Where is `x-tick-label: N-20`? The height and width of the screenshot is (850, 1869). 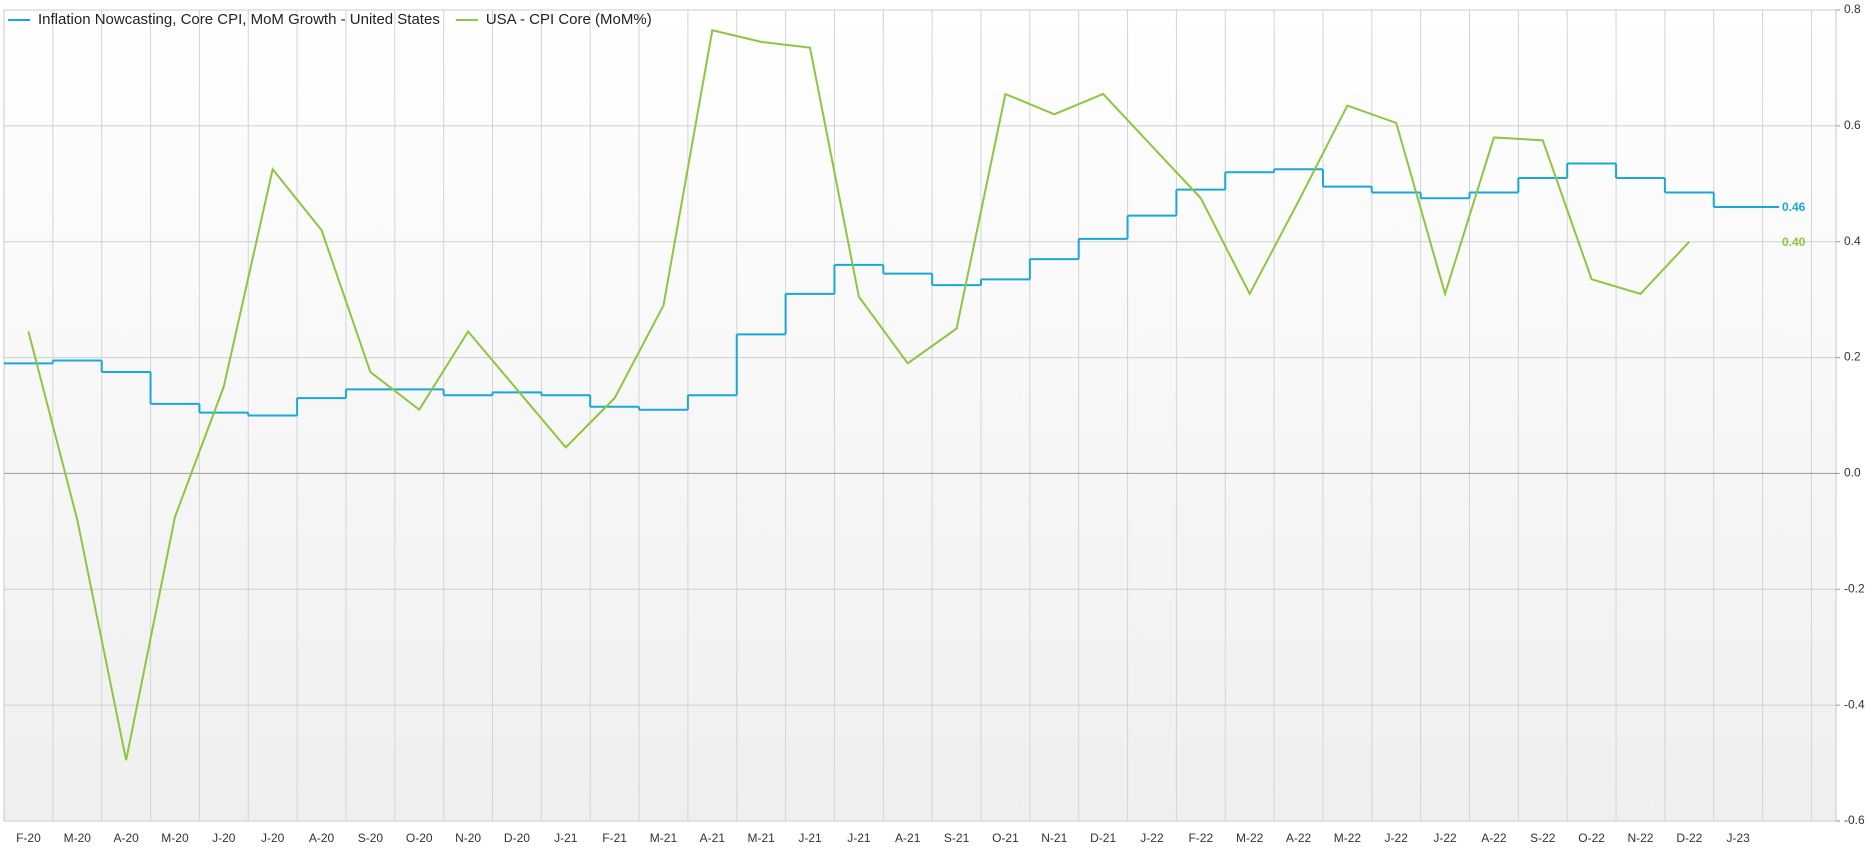
x-tick-label: N-20 is located at coordinates (468, 838).